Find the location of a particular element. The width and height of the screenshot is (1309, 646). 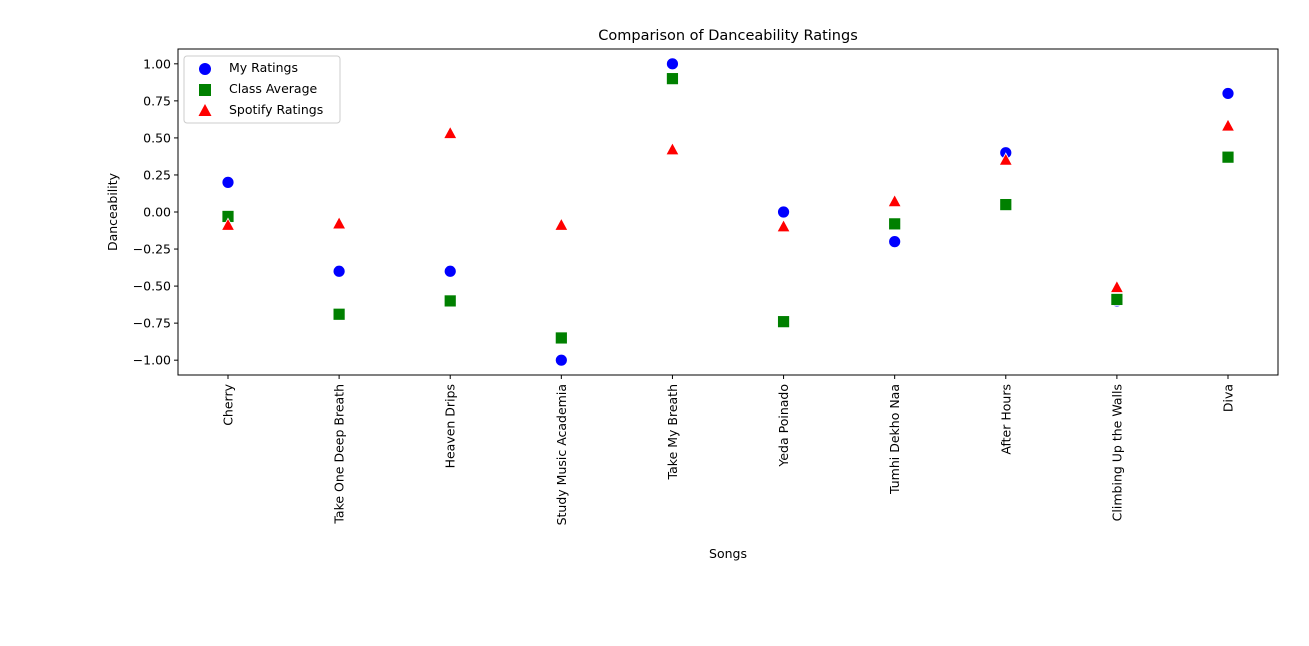

y-tick-label: 0.25 is located at coordinates (157, 174).